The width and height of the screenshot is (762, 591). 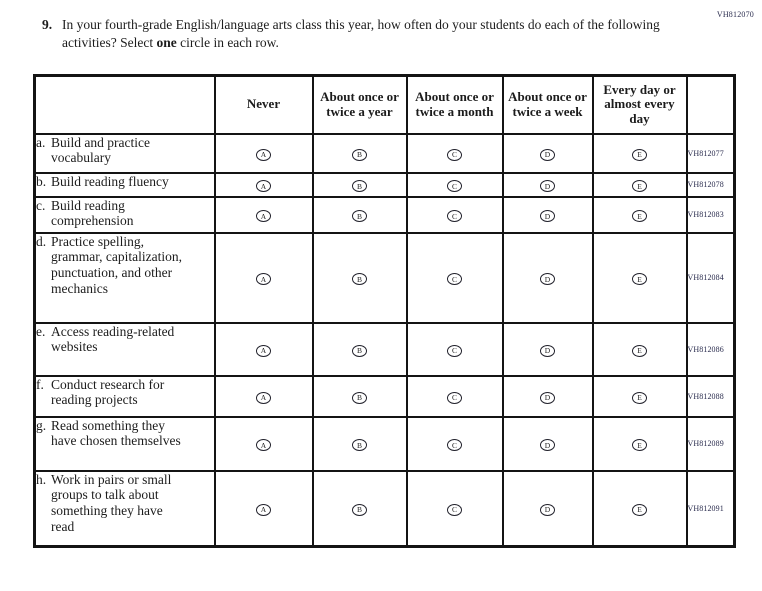 I want to click on item-code: VH812086, so click(x=710, y=349).